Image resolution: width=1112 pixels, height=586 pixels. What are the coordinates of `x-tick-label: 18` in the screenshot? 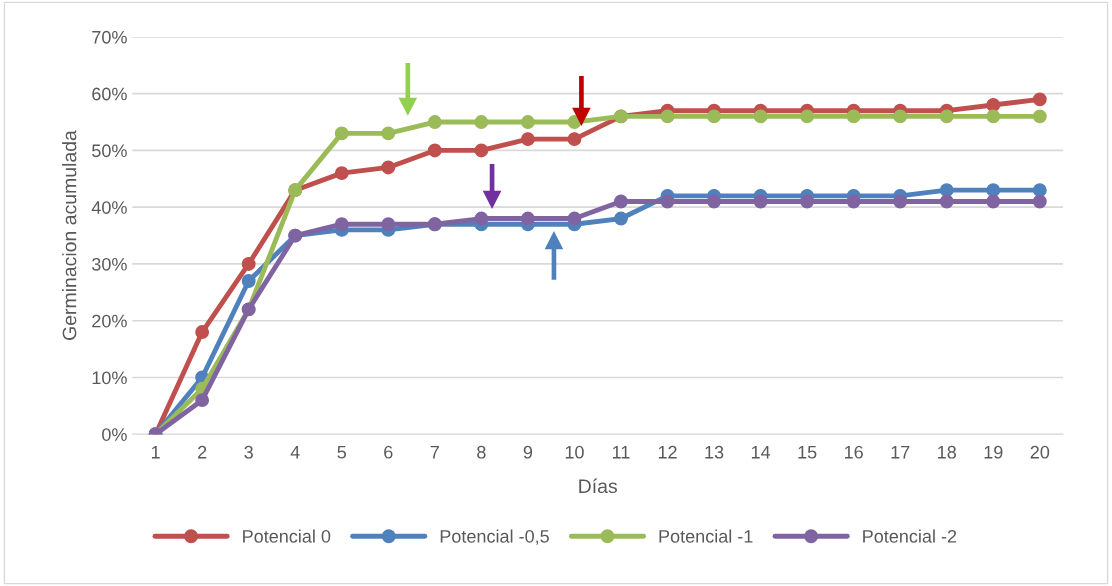 It's located at (947, 452).